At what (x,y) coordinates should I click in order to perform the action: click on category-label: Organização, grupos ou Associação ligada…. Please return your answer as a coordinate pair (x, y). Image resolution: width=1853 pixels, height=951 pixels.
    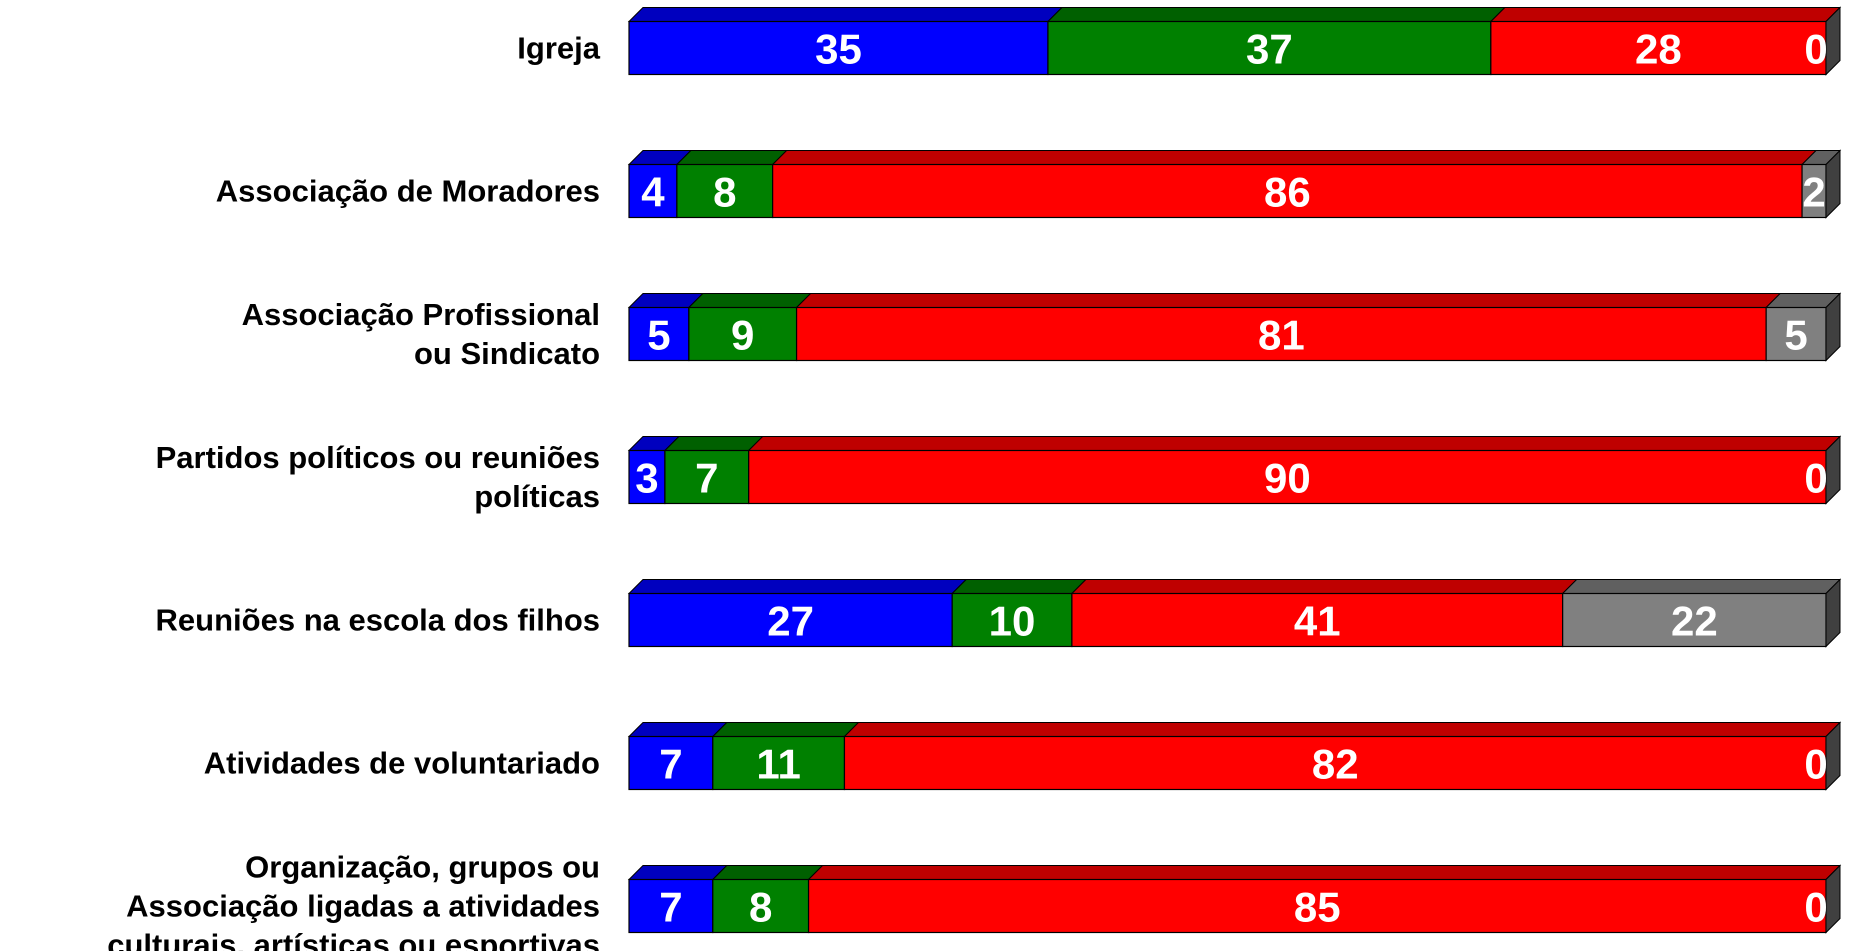
    Looking at the image, I should click on (353, 900).